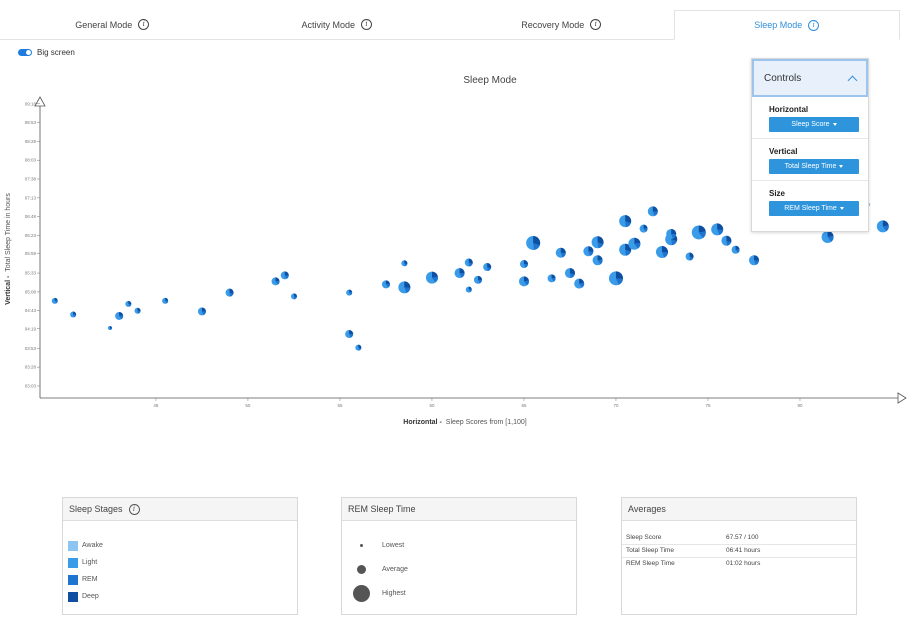  Describe the element at coordinates (31, 385) in the screenshot. I see `y-tick-label: 03:03` at that location.